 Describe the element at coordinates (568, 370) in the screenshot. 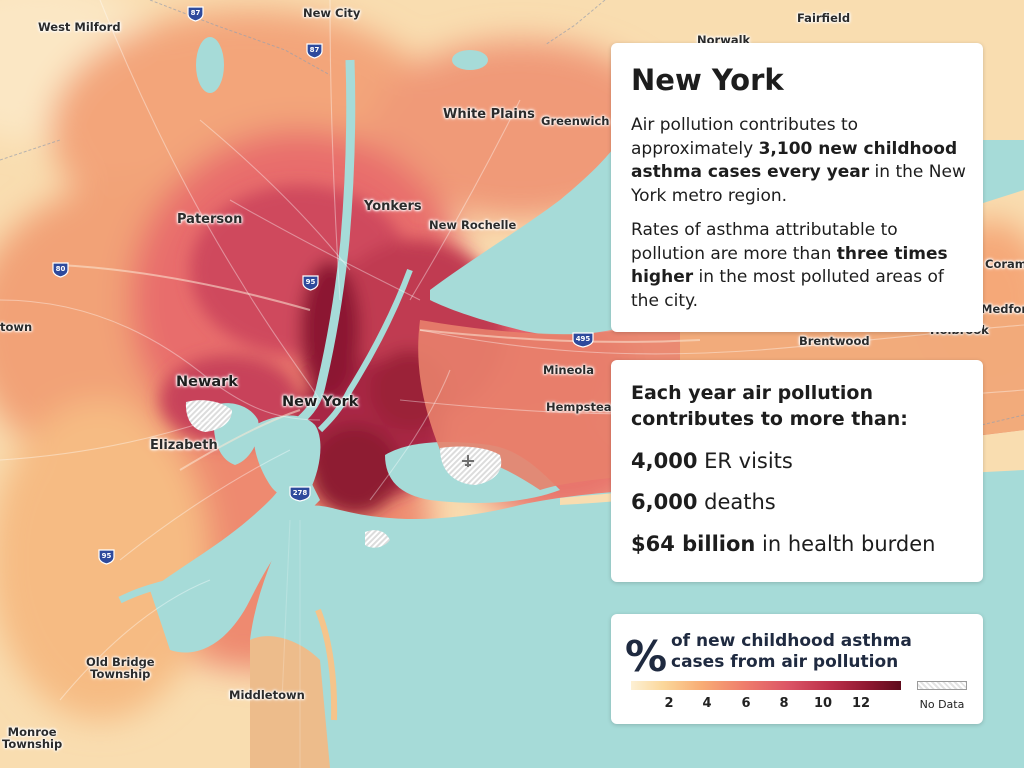

I see `place-label-mineola: Mineola` at that location.